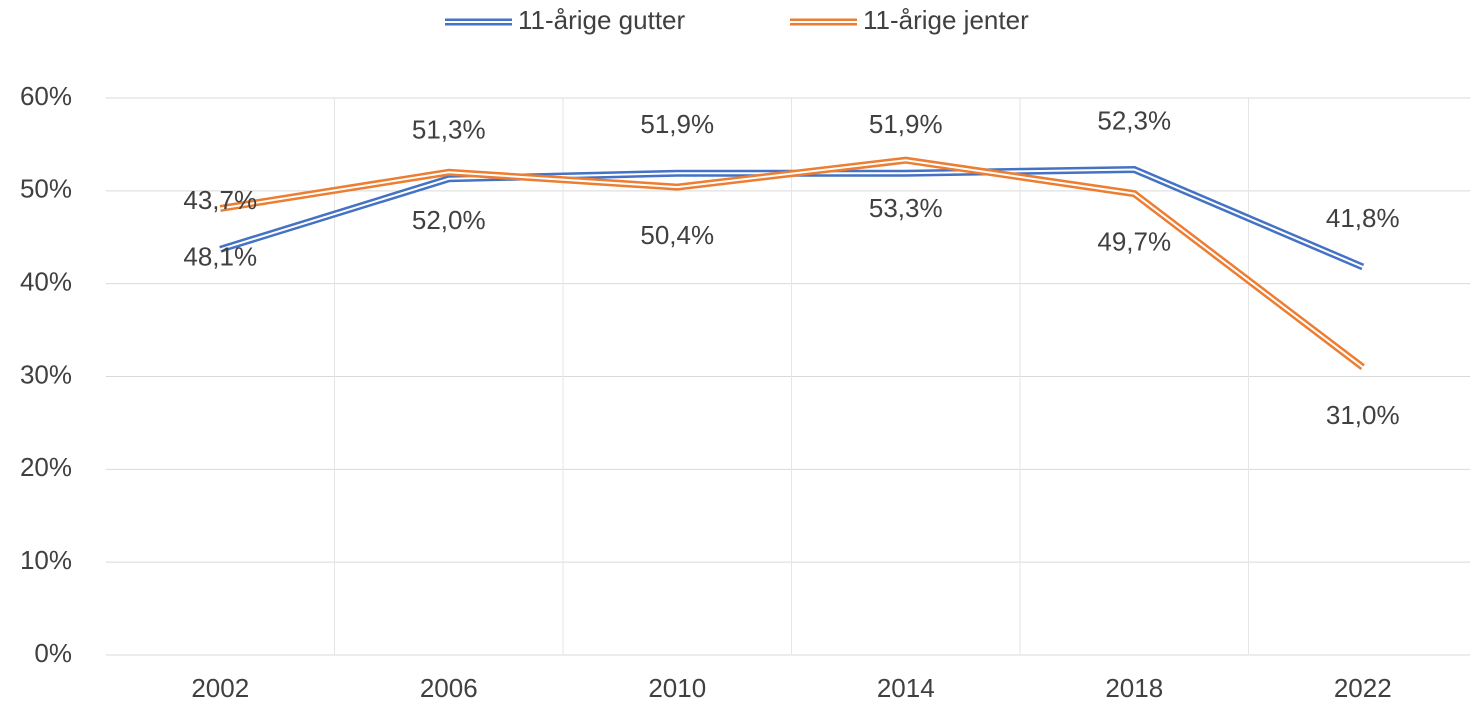 Image resolution: width=1470 pixels, height=715 pixels. Describe the element at coordinates (46, 282) in the screenshot. I see `y-tick-label: 40%` at that location.